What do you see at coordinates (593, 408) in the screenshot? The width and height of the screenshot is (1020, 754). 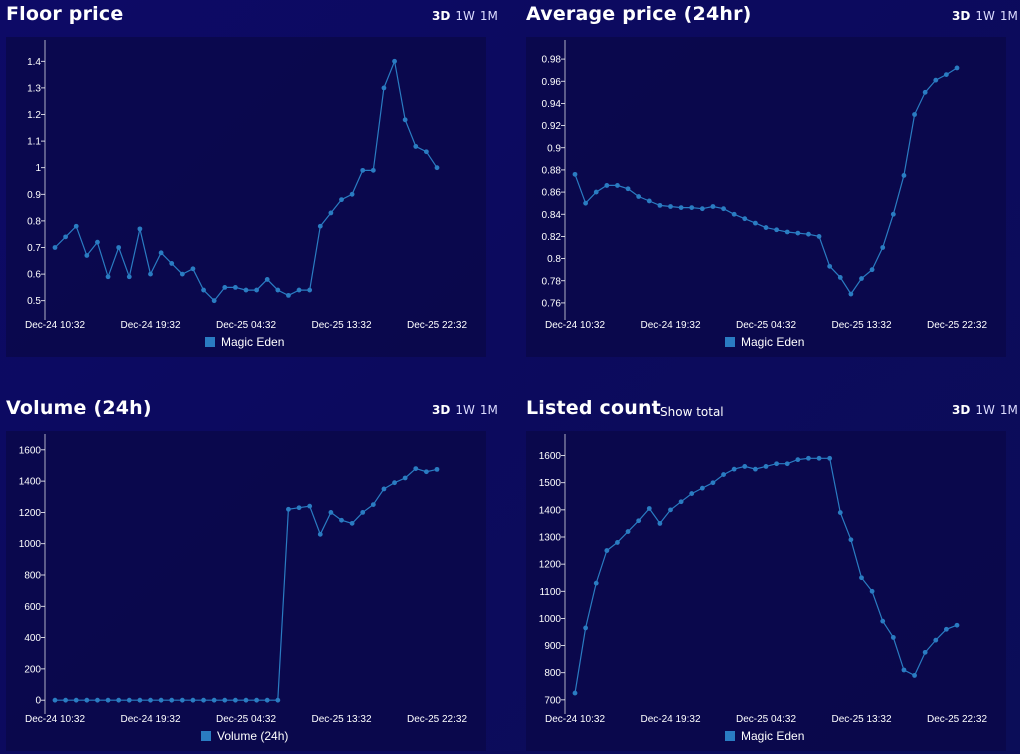 I see `listed-count-title: Listed count` at bounding box center [593, 408].